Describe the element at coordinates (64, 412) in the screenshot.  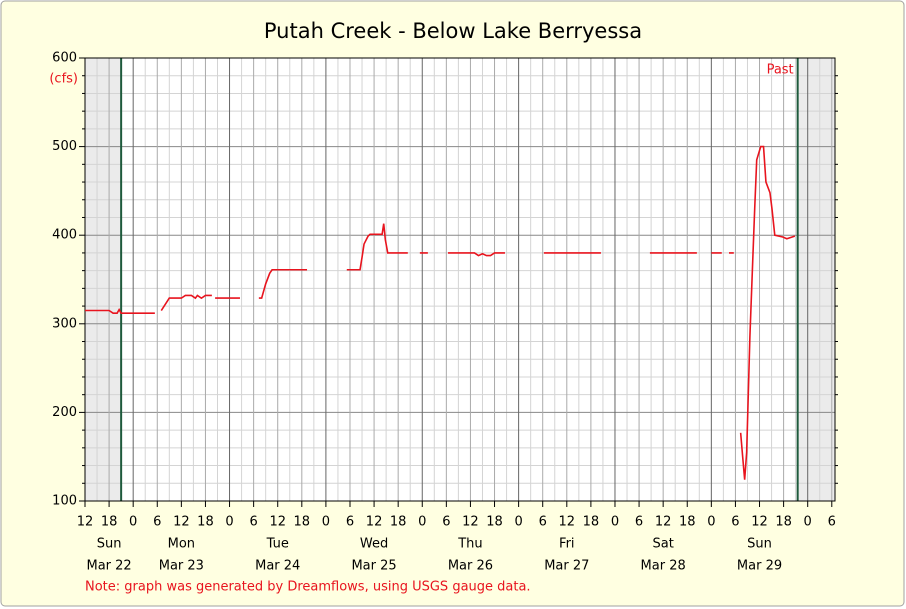
I see `y-tick-label: 200` at that location.